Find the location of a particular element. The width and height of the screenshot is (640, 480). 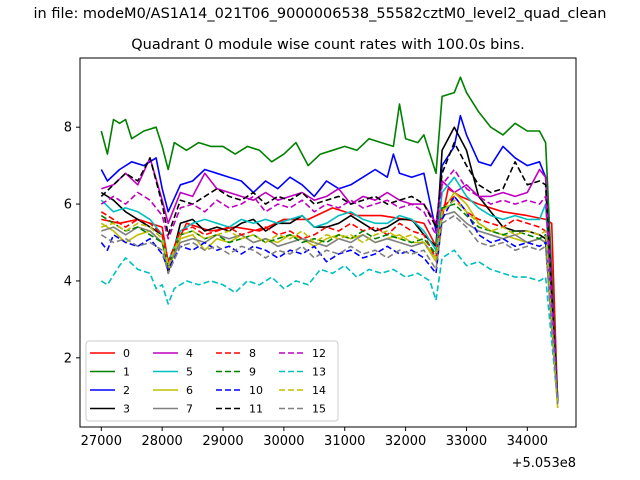

legend-label-15: 15 is located at coordinates (319, 409).